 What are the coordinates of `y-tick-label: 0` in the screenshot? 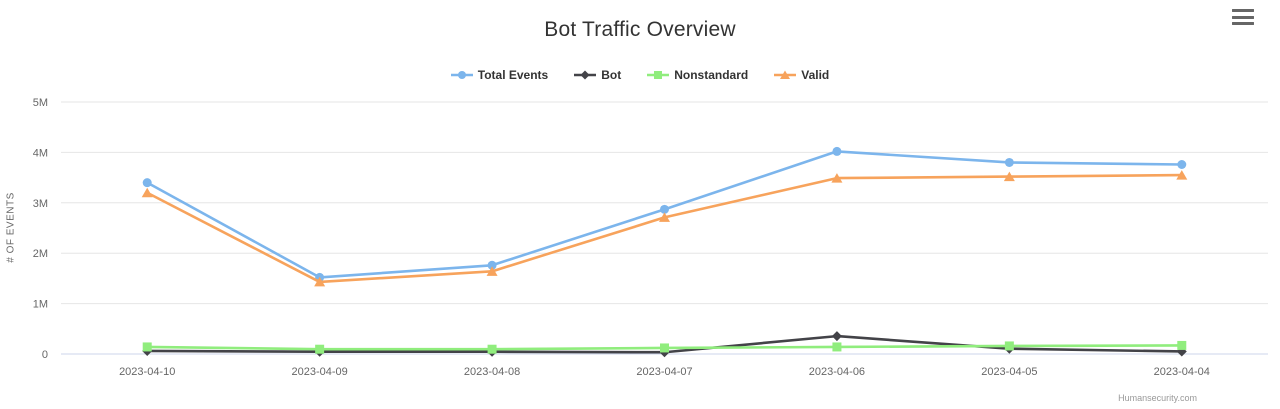 It's located at (45, 355).